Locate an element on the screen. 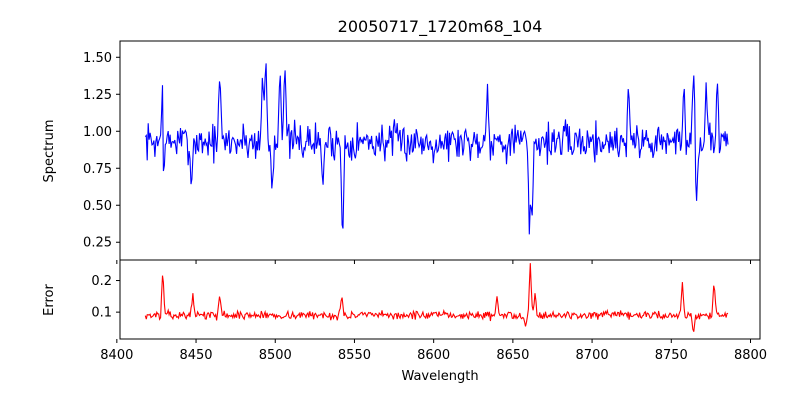  y-tick-label: 1.25 is located at coordinates (97, 95).